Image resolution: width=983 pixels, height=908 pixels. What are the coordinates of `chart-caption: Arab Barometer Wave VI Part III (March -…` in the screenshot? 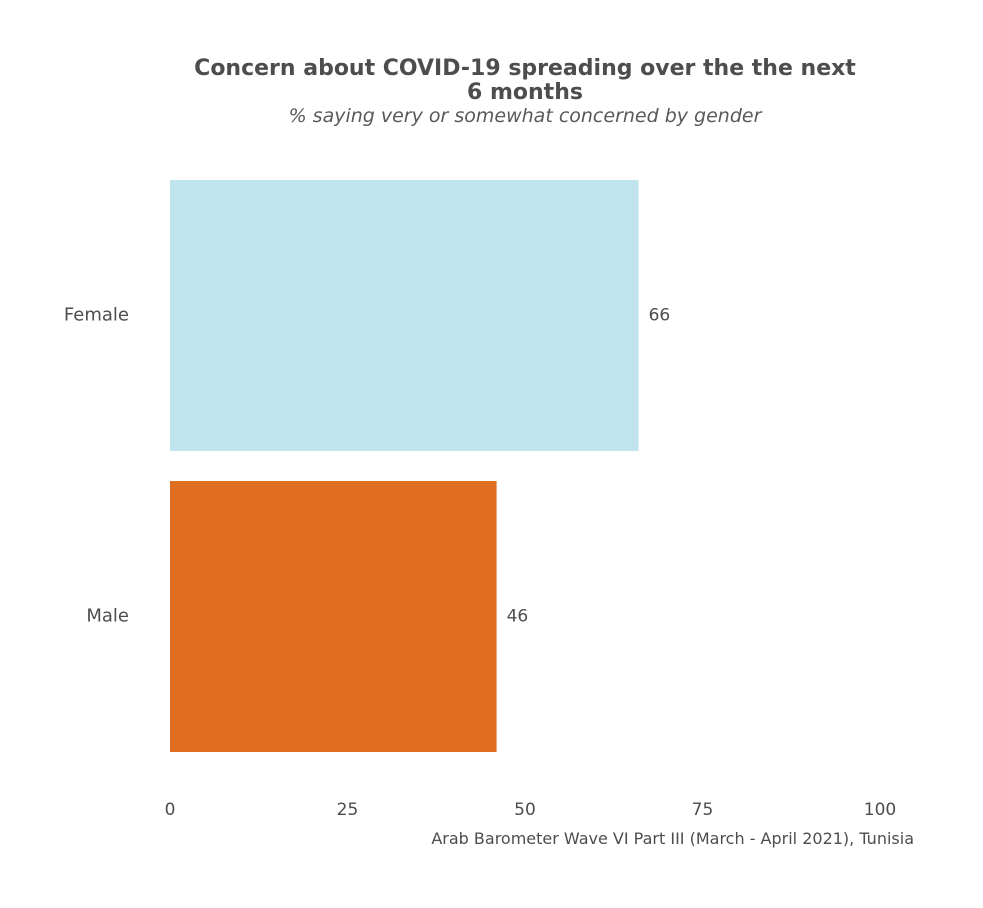 It's located at (672, 838).